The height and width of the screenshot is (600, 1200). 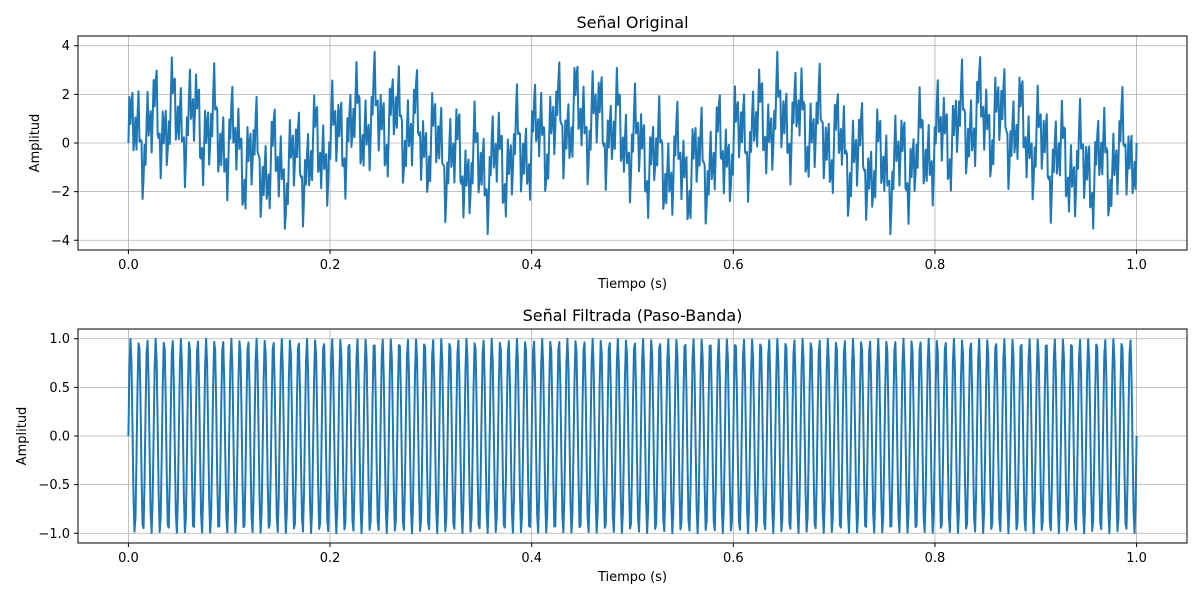 I want to click on x-axis-label-filtered: Tiempo (s), so click(x=632, y=577).